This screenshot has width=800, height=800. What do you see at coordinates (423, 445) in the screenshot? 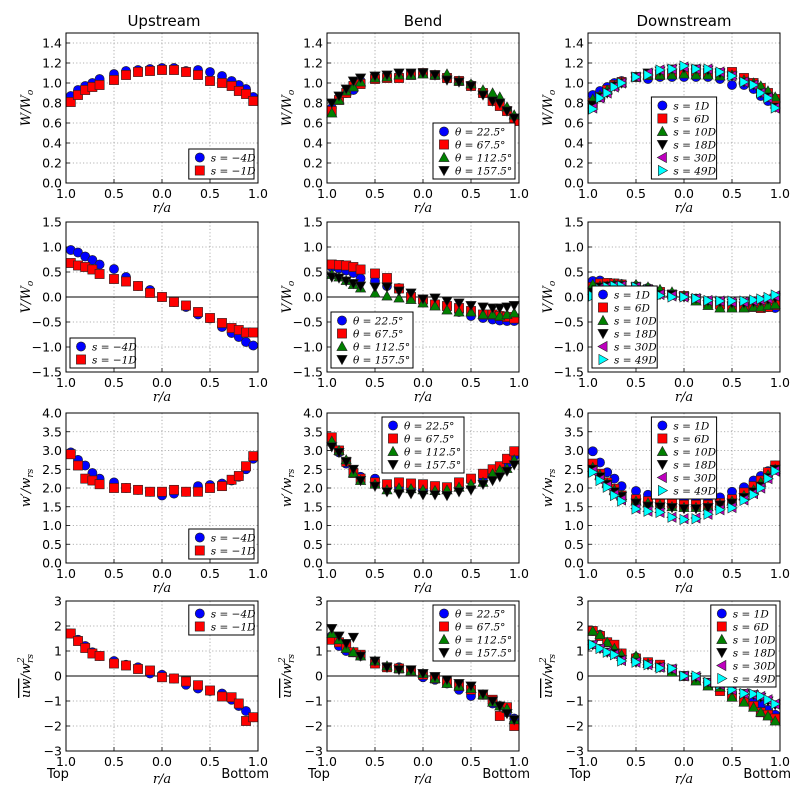
I see `legend: θ = 22.5°θ = 67.5°θ = 112.5°θ = 157.5°` at bounding box center [423, 445].